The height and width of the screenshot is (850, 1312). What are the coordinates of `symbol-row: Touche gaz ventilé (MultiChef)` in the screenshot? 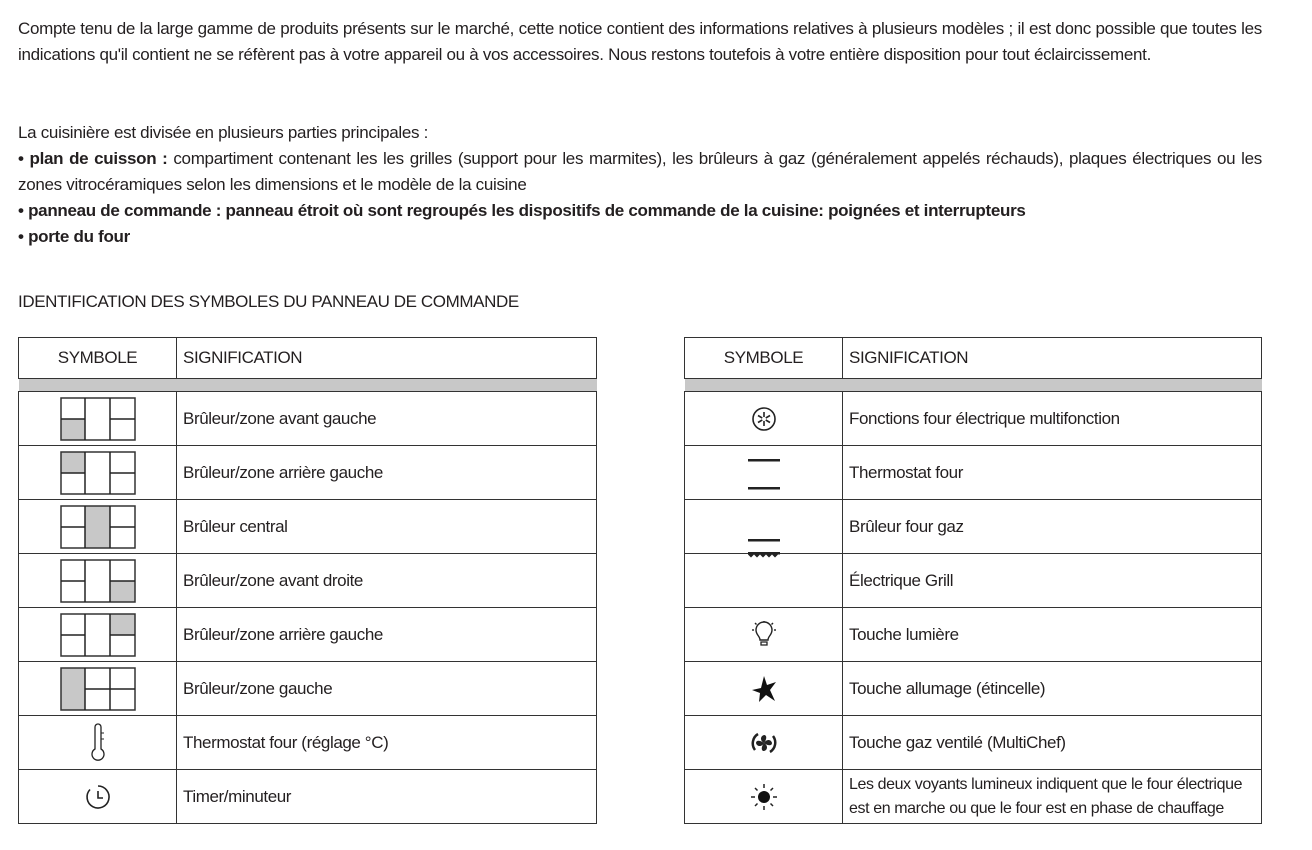 It's located at (973, 742).